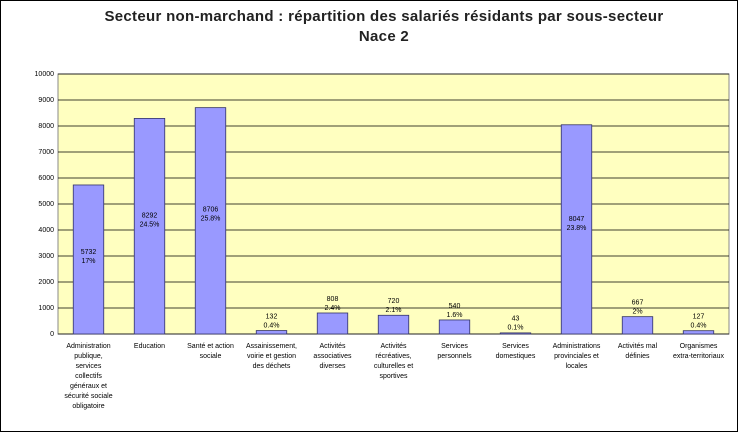  I want to click on x-tick-label: Santé et action sociale, so click(210, 351).